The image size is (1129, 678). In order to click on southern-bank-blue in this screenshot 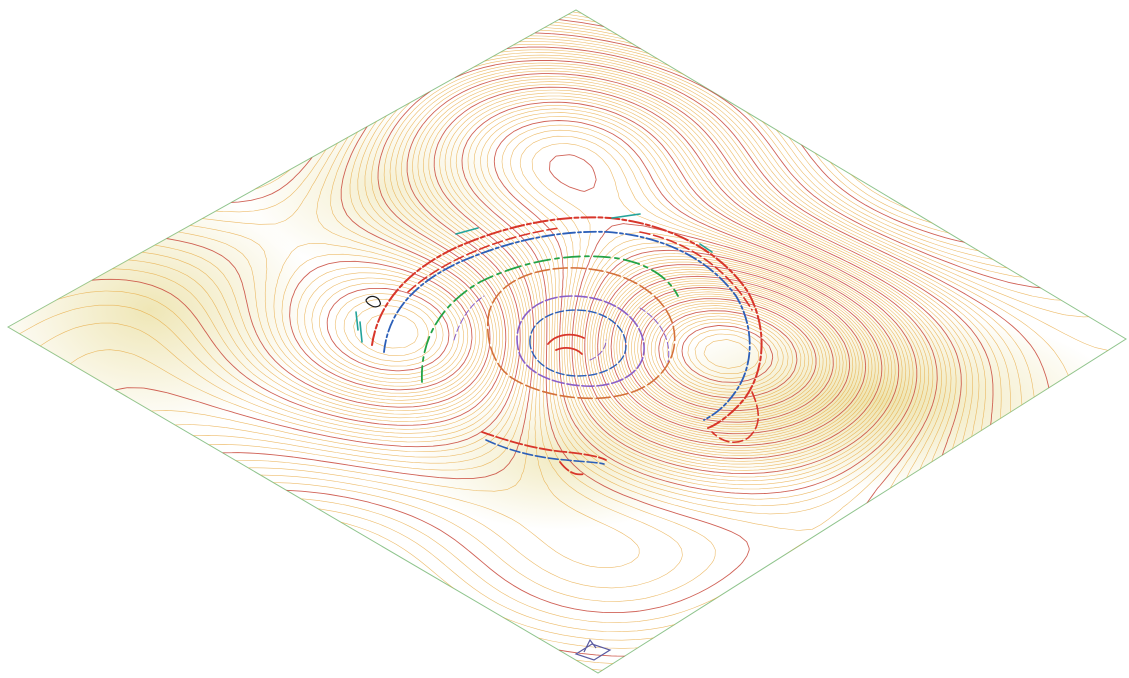, I will do `click(545, 452)`.